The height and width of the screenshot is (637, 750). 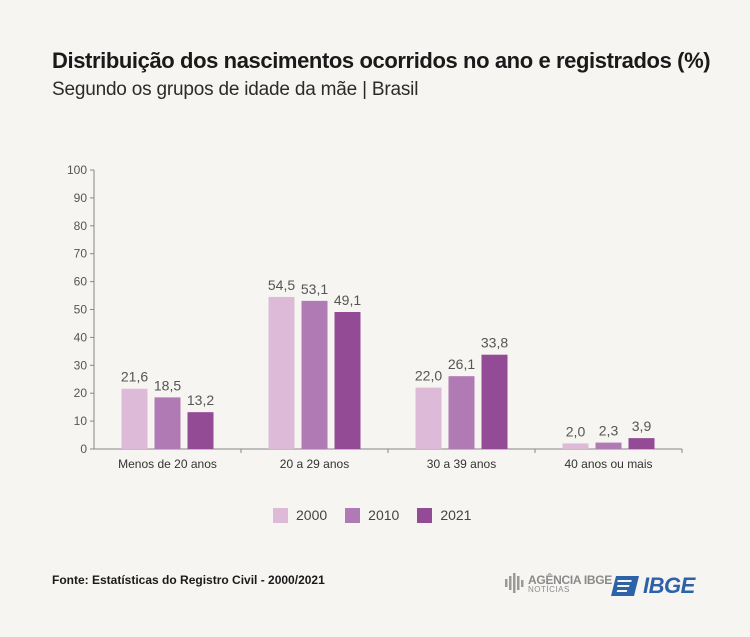 I want to click on x-category-label: 30 a 39 anos, so click(x=461, y=464).